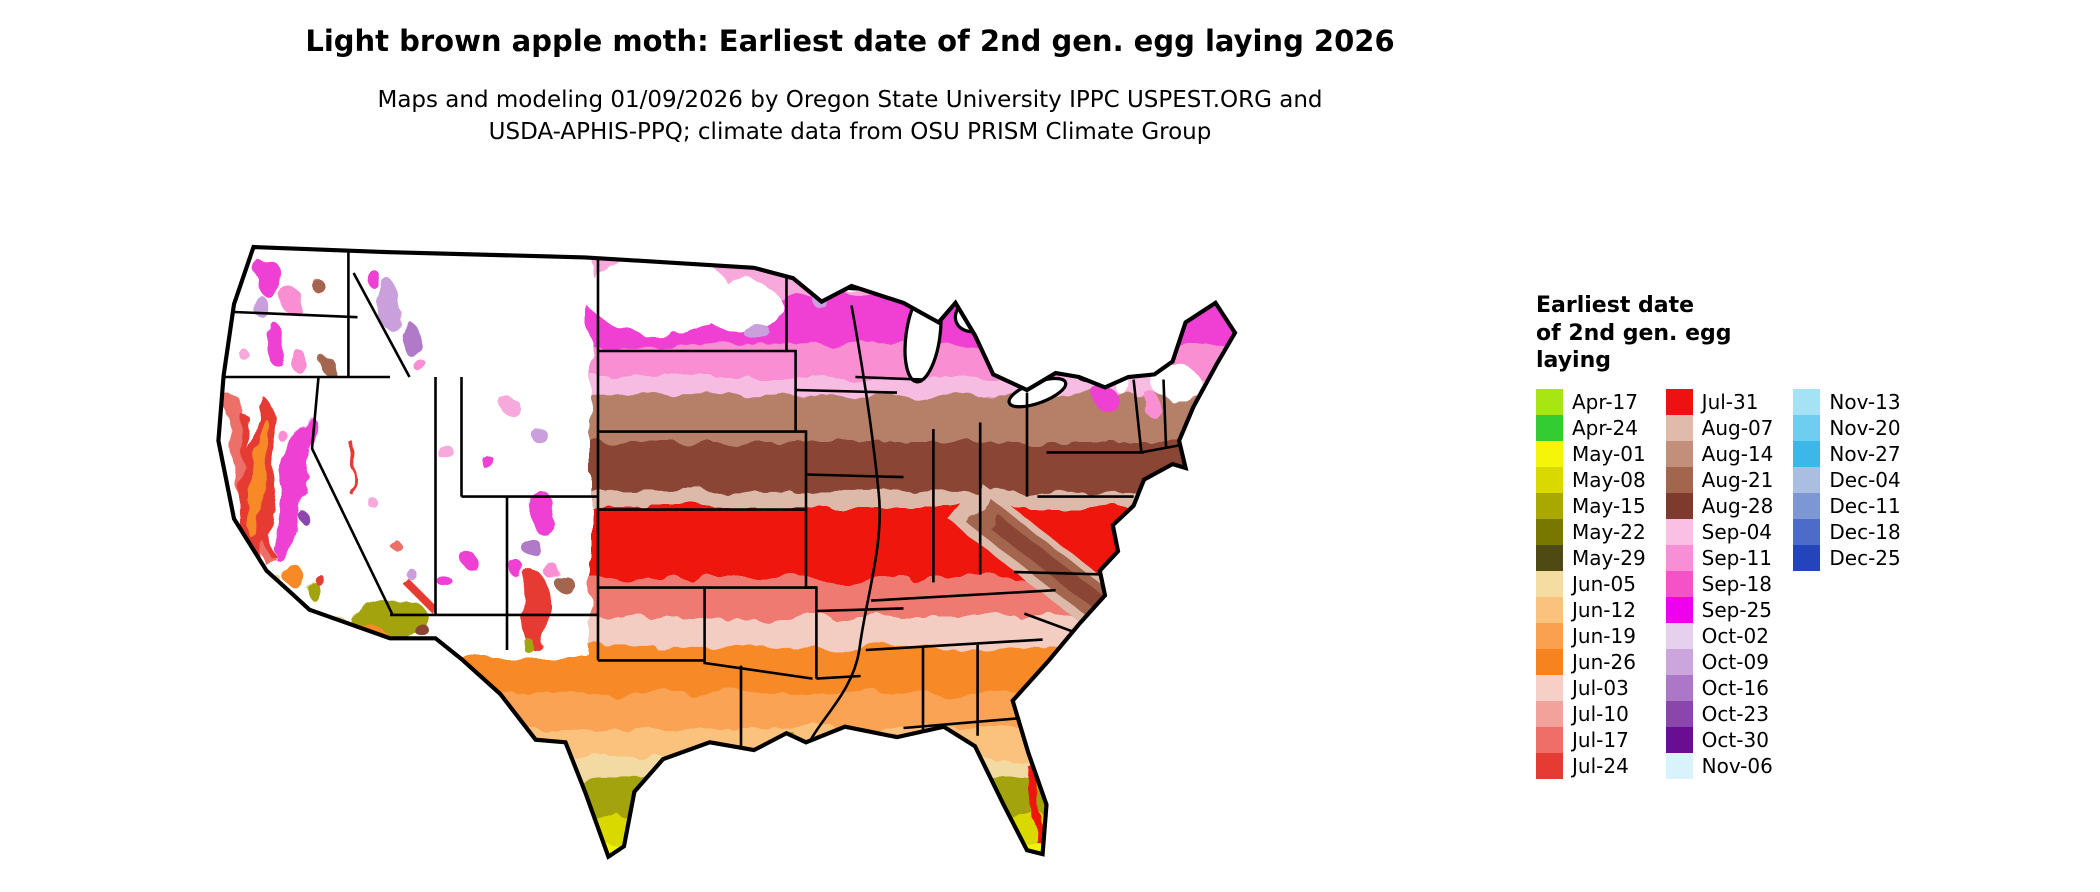 The image size is (2100, 892). I want to click on legend-label: May-22, so click(1609, 531).